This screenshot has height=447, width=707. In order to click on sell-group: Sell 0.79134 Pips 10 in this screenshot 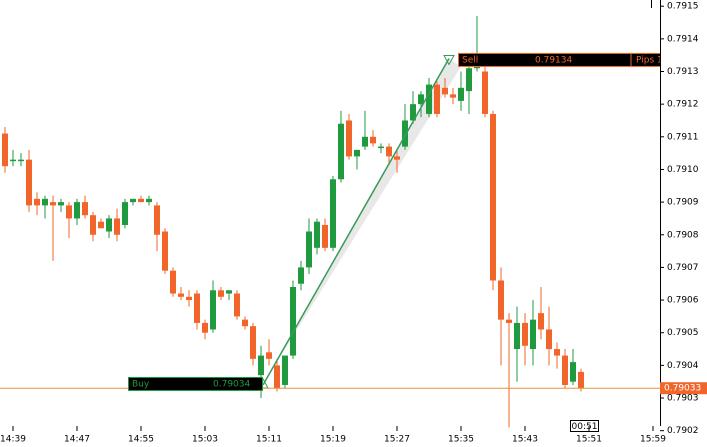, I will do `click(559, 59)`.